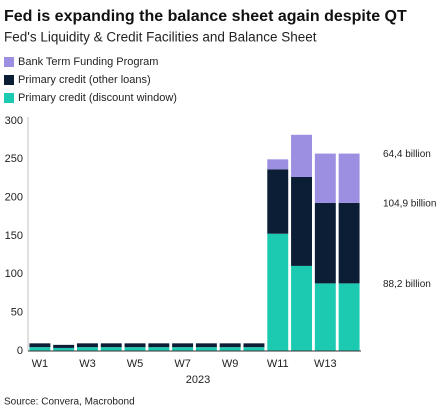 The height and width of the screenshot is (416, 445). I want to click on x-tick-label: W13, so click(325, 364).